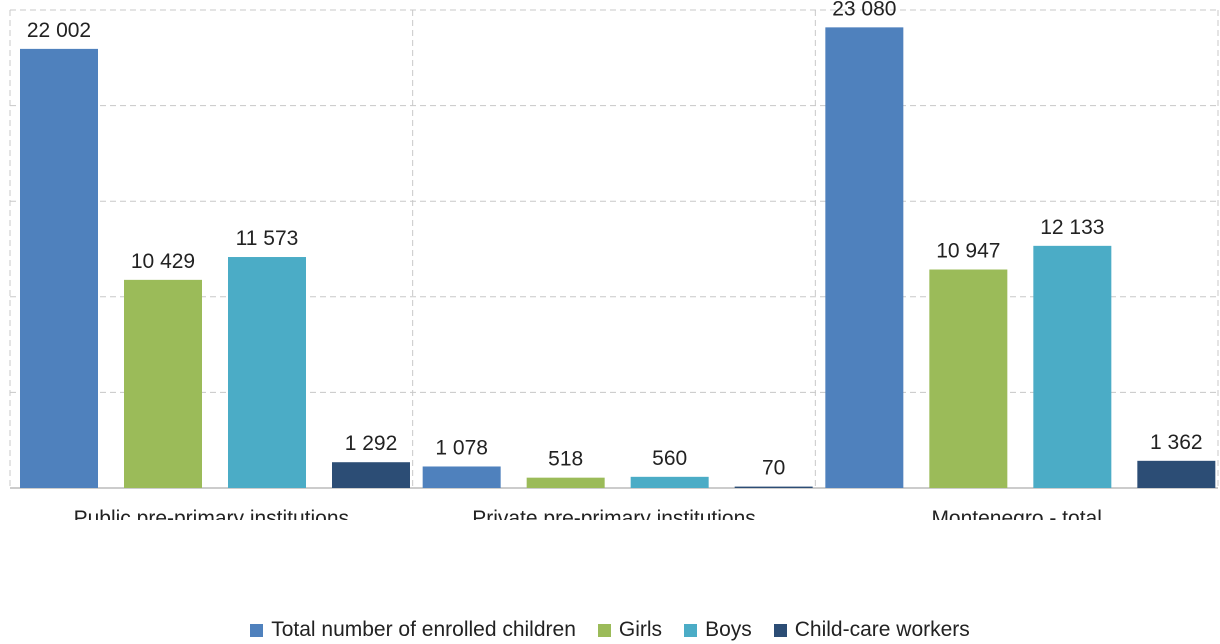  Describe the element at coordinates (211, 513) in the screenshot. I see `category-label: Public pre-primary institutions` at that location.